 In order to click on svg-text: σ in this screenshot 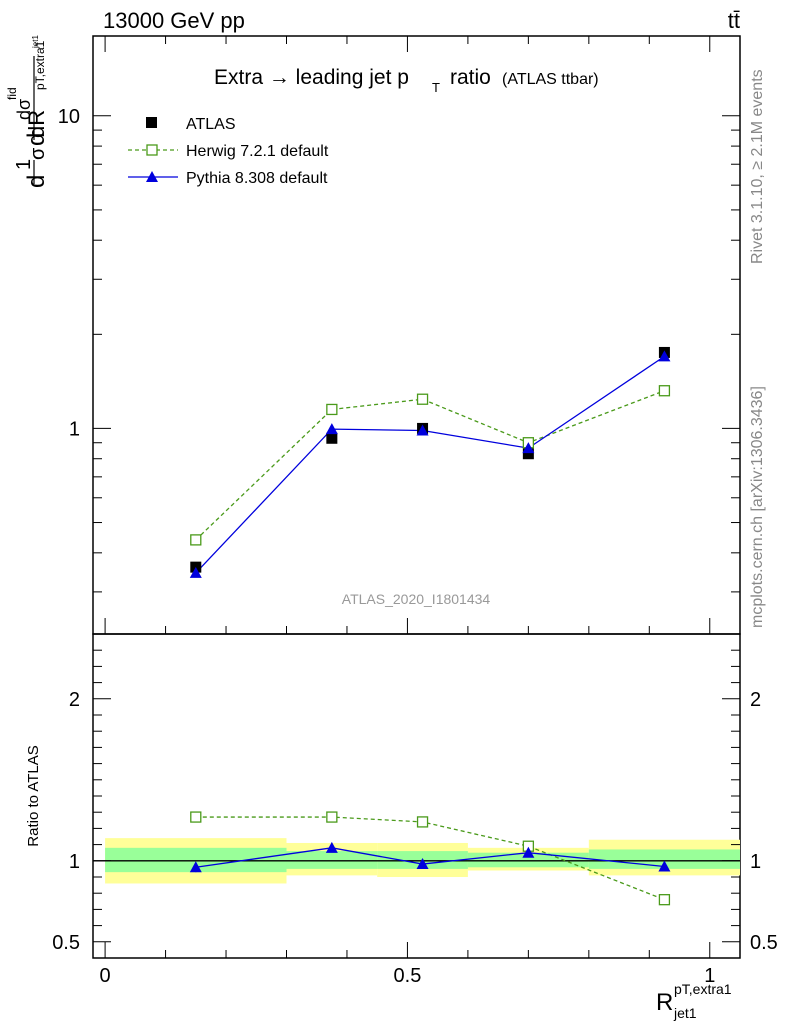, I will do `click(38, 153)`.